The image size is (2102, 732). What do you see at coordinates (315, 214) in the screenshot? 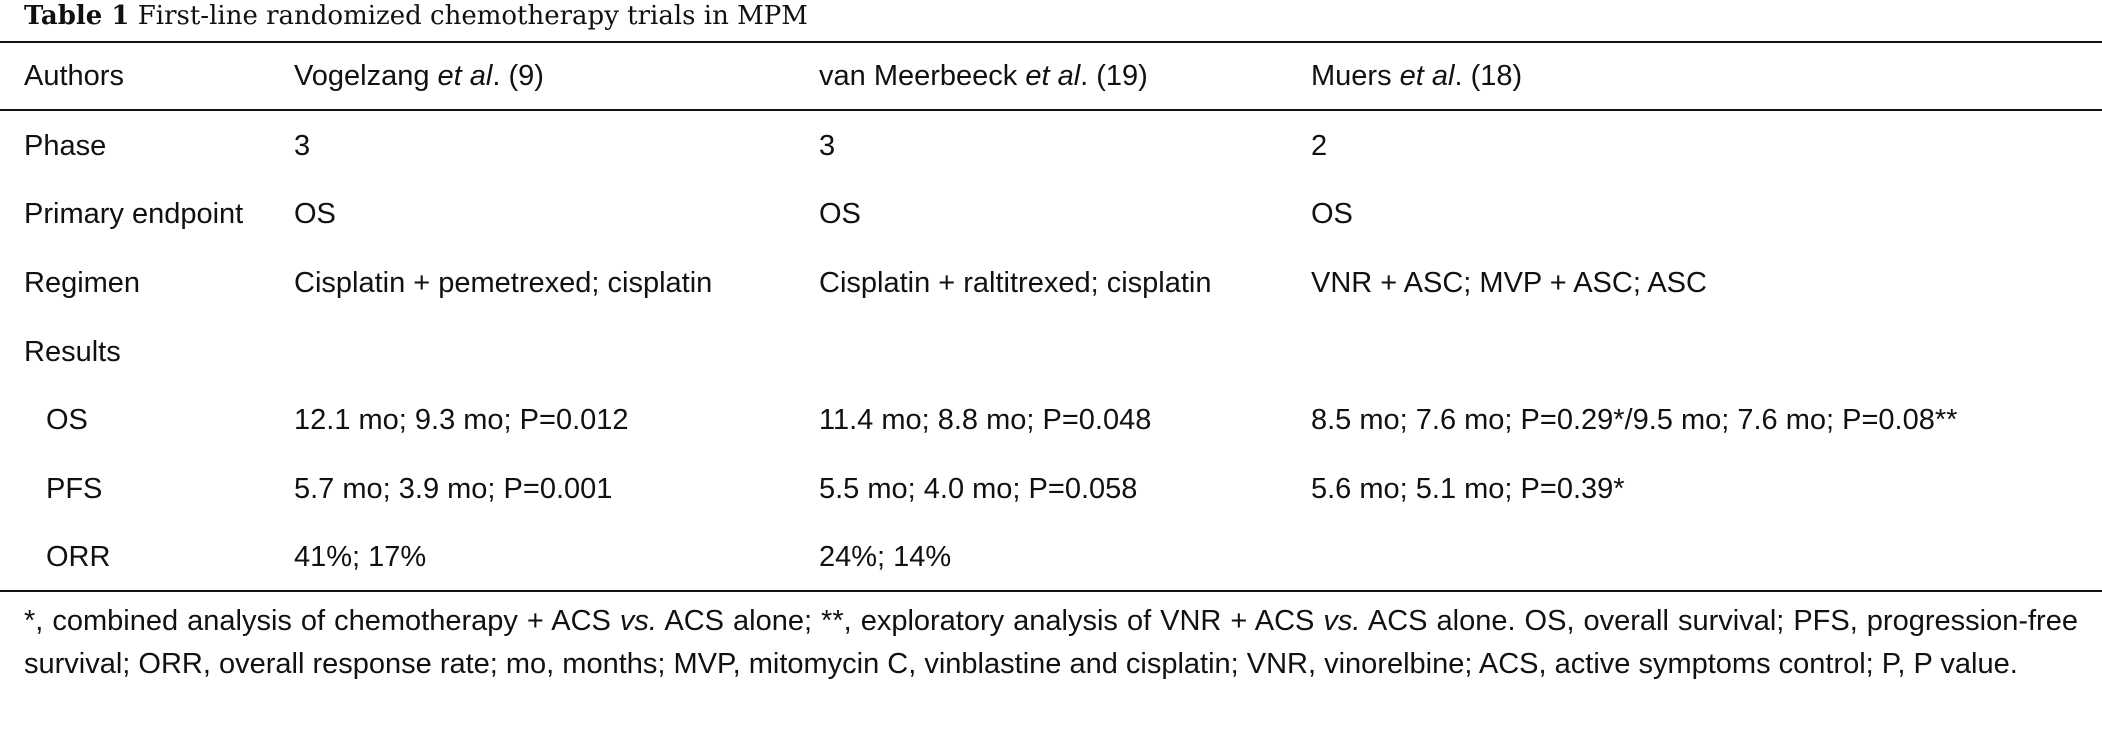
I see `cell-vogelzang: OS` at bounding box center [315, 214].